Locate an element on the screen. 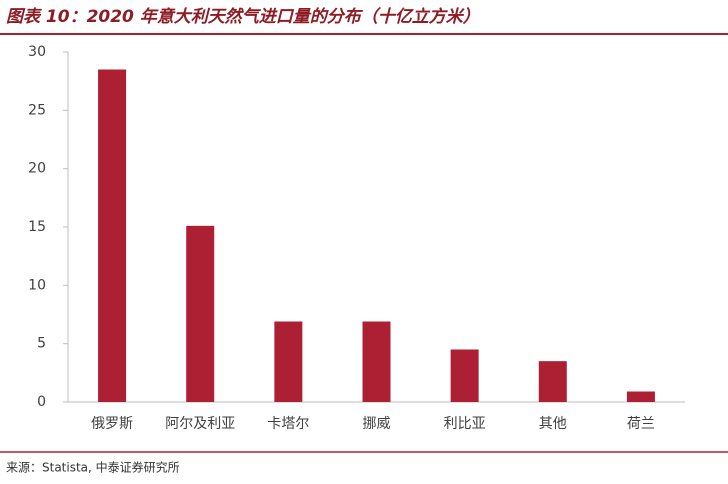 This screenshot has width=728, height=484. y-tick-label: 20 is located at coordinates (37, 169).